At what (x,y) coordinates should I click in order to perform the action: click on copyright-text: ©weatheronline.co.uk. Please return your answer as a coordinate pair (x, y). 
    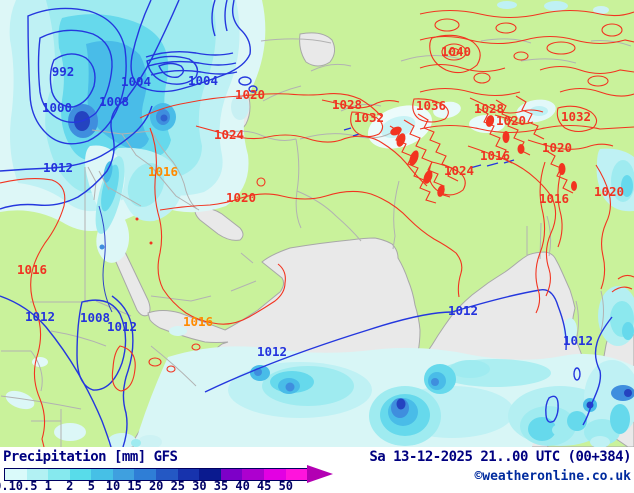
    Looking at the image, I should click on (552, 476).